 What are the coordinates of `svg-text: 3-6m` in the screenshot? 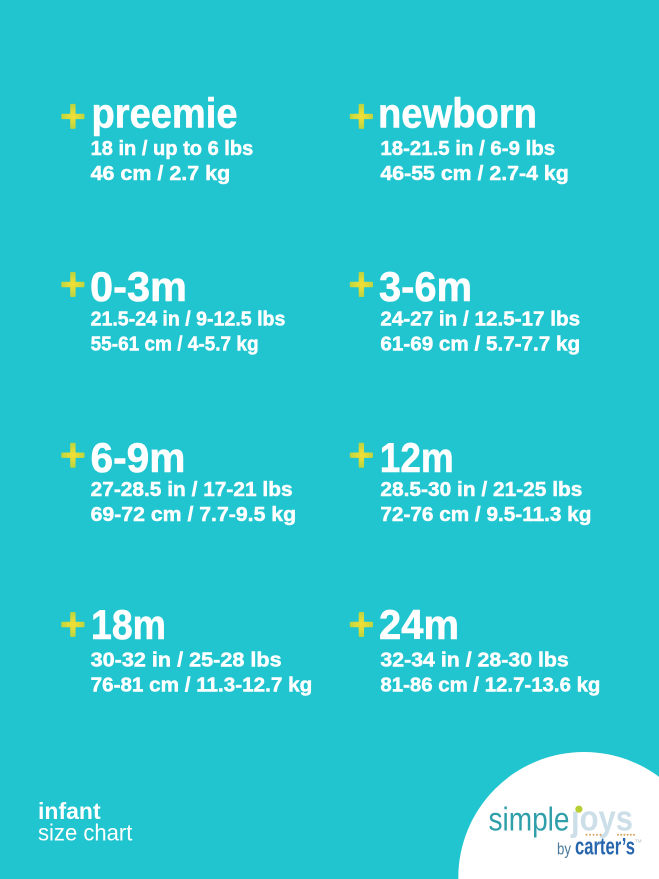 It's located at (425, 286).